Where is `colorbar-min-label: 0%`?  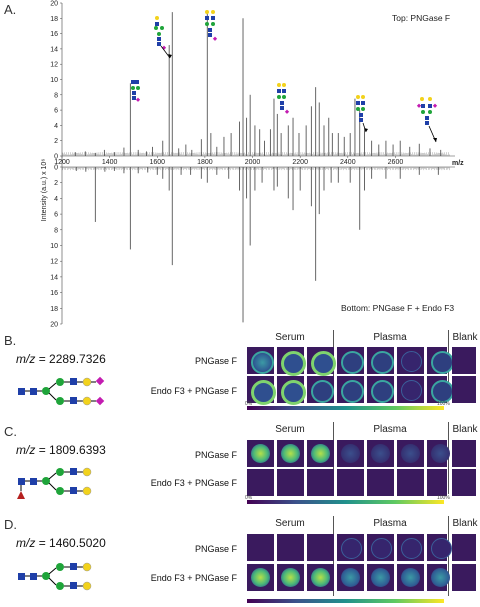
colorbar-min-label: 0% is located at coordinates (249, 498).